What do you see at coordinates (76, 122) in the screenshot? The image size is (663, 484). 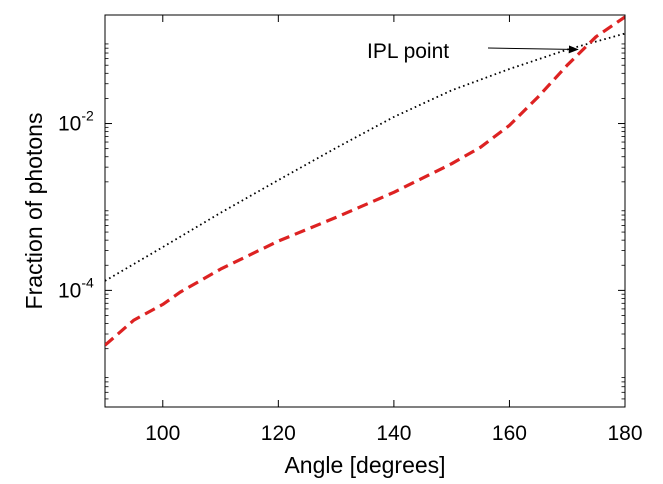 I see `y-tick-label: 10⁻²` at bounding box center [76, 122].